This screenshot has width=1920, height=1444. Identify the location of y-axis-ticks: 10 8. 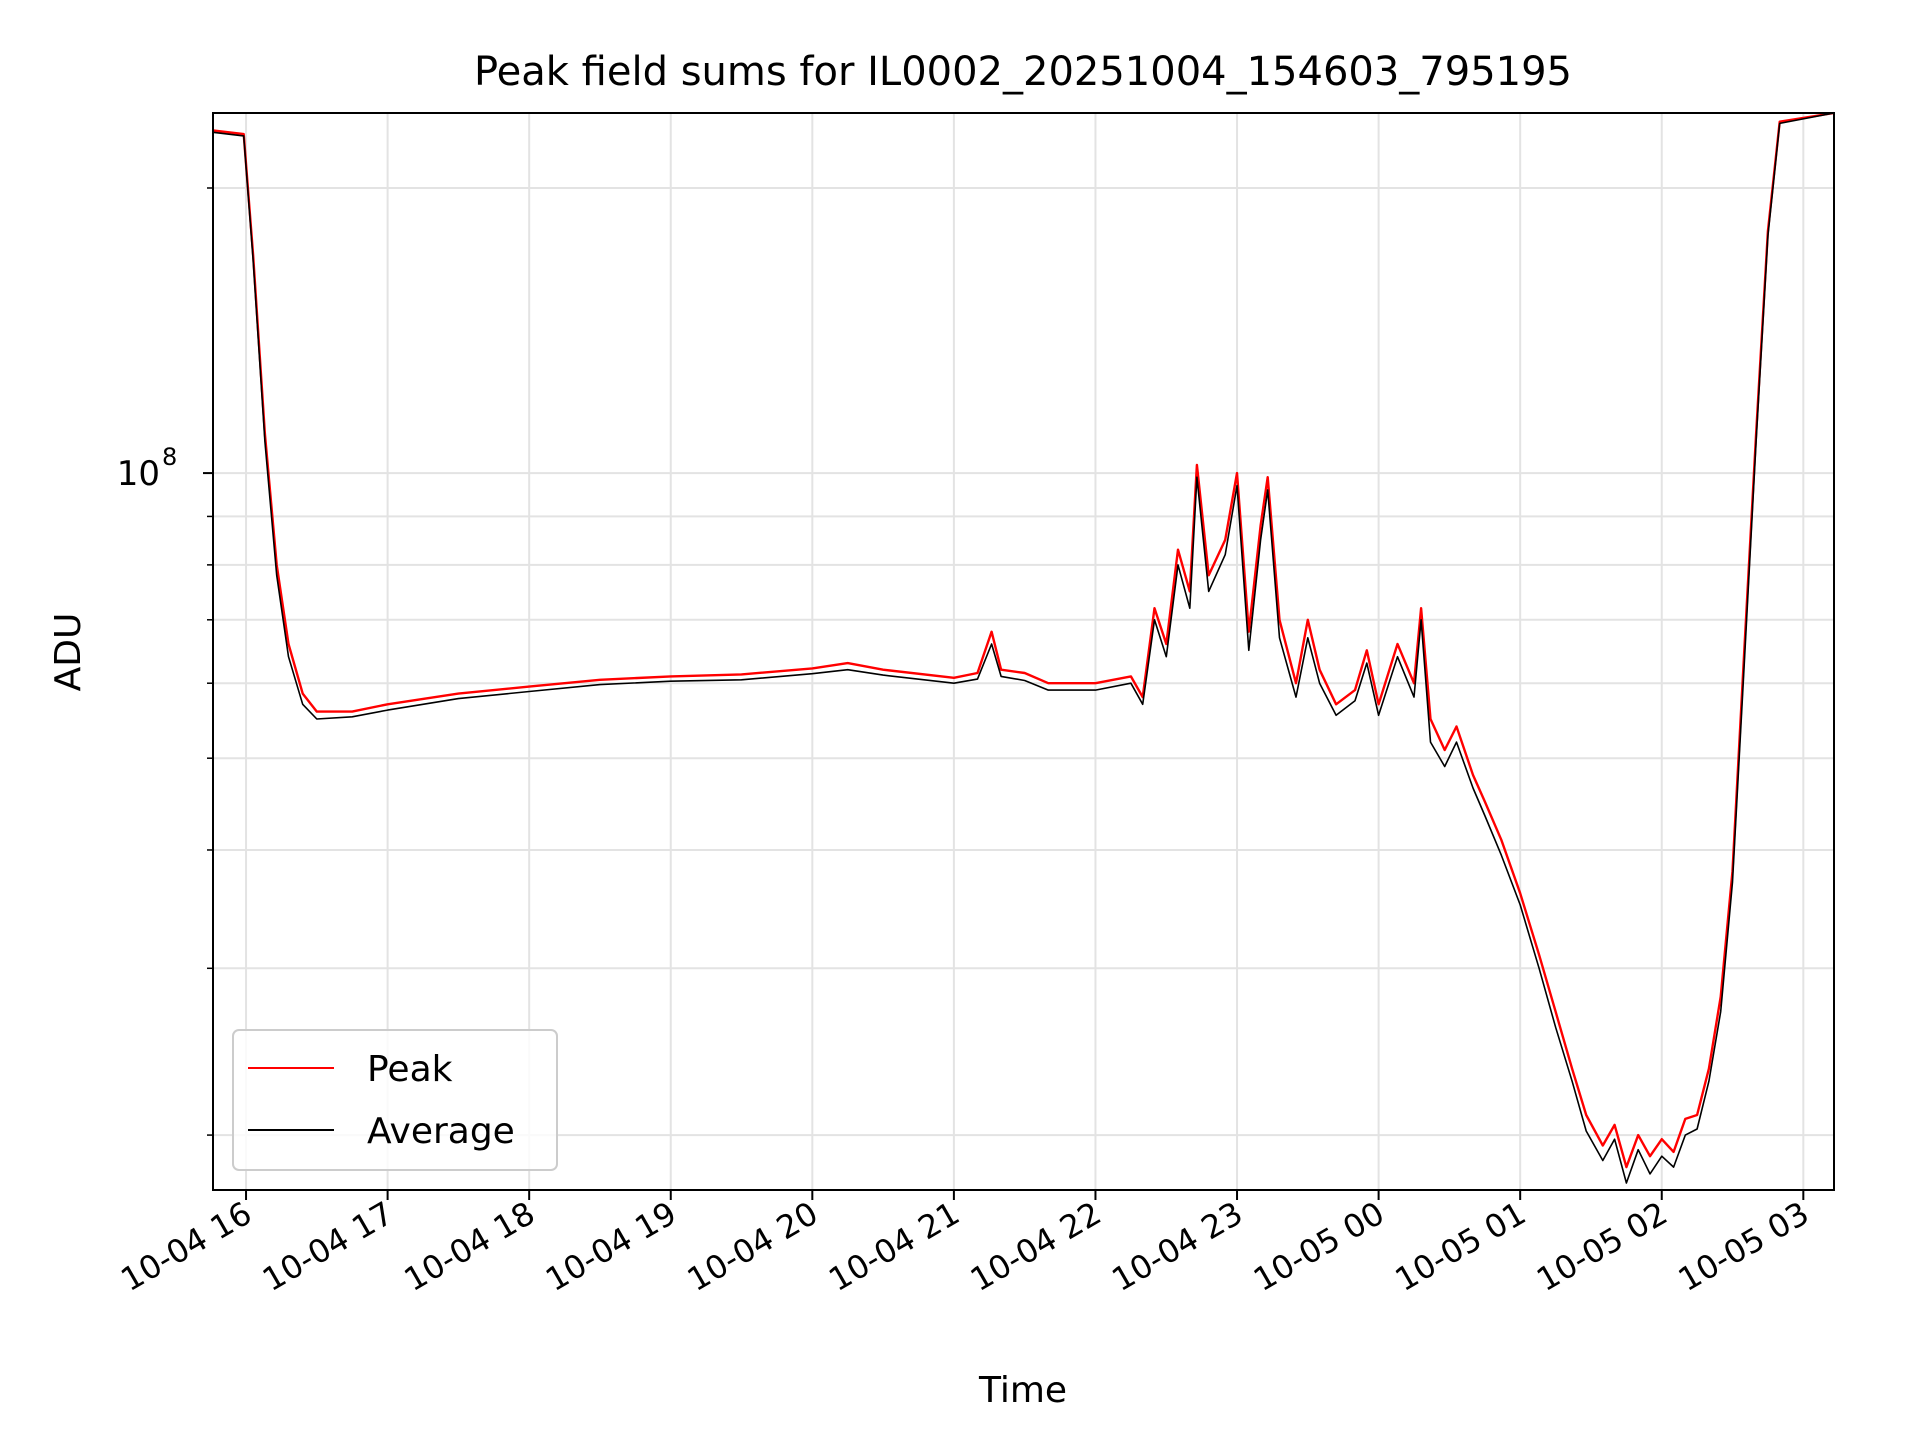
(165, 661).